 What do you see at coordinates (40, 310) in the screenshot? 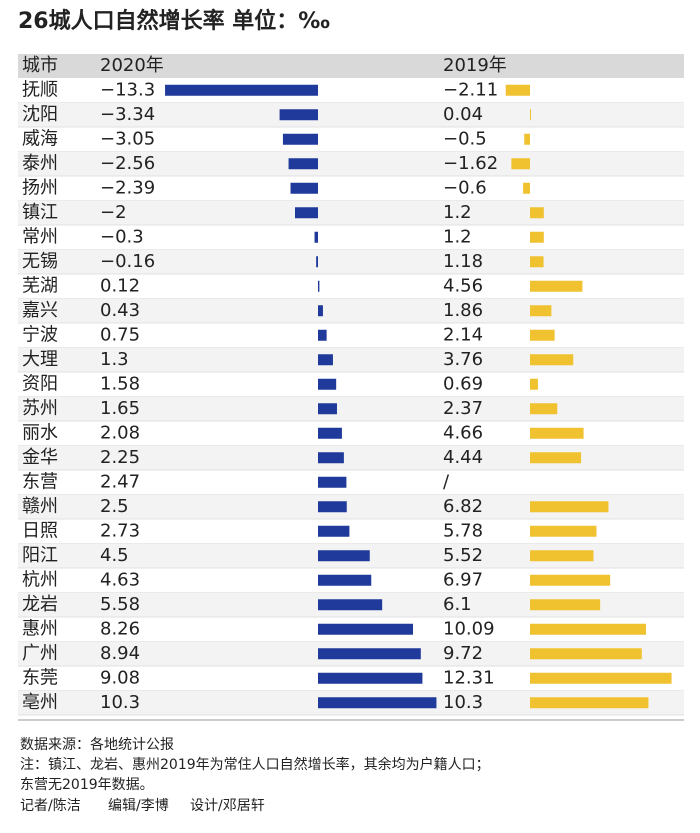
I see `category-label: 嘉兴` at bounding box center [40, 310].